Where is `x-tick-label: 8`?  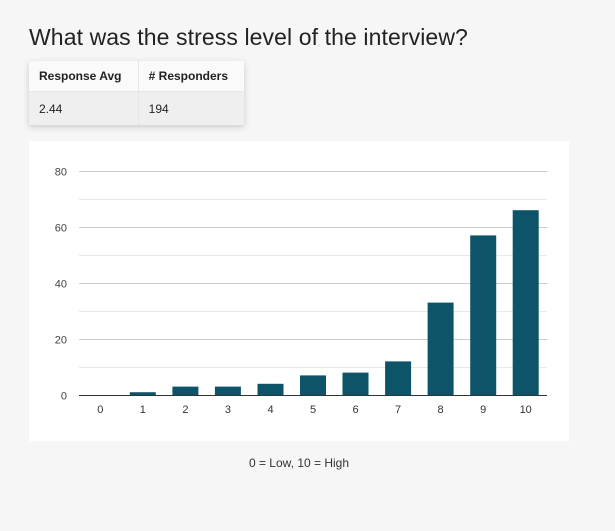 x-tick-label: 8 is located at coordinates (441, 410).